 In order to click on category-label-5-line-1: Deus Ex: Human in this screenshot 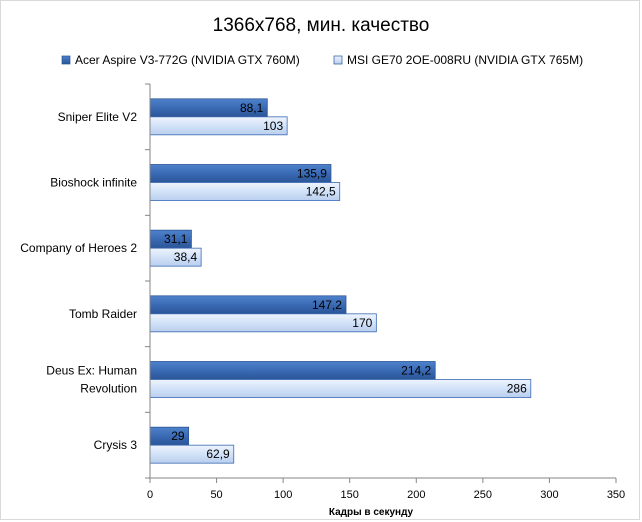, I will do `click(91, 371)`.